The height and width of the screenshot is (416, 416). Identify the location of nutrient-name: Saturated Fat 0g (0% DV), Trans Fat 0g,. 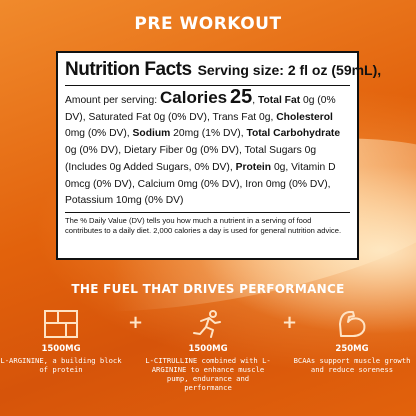
(181, 117).